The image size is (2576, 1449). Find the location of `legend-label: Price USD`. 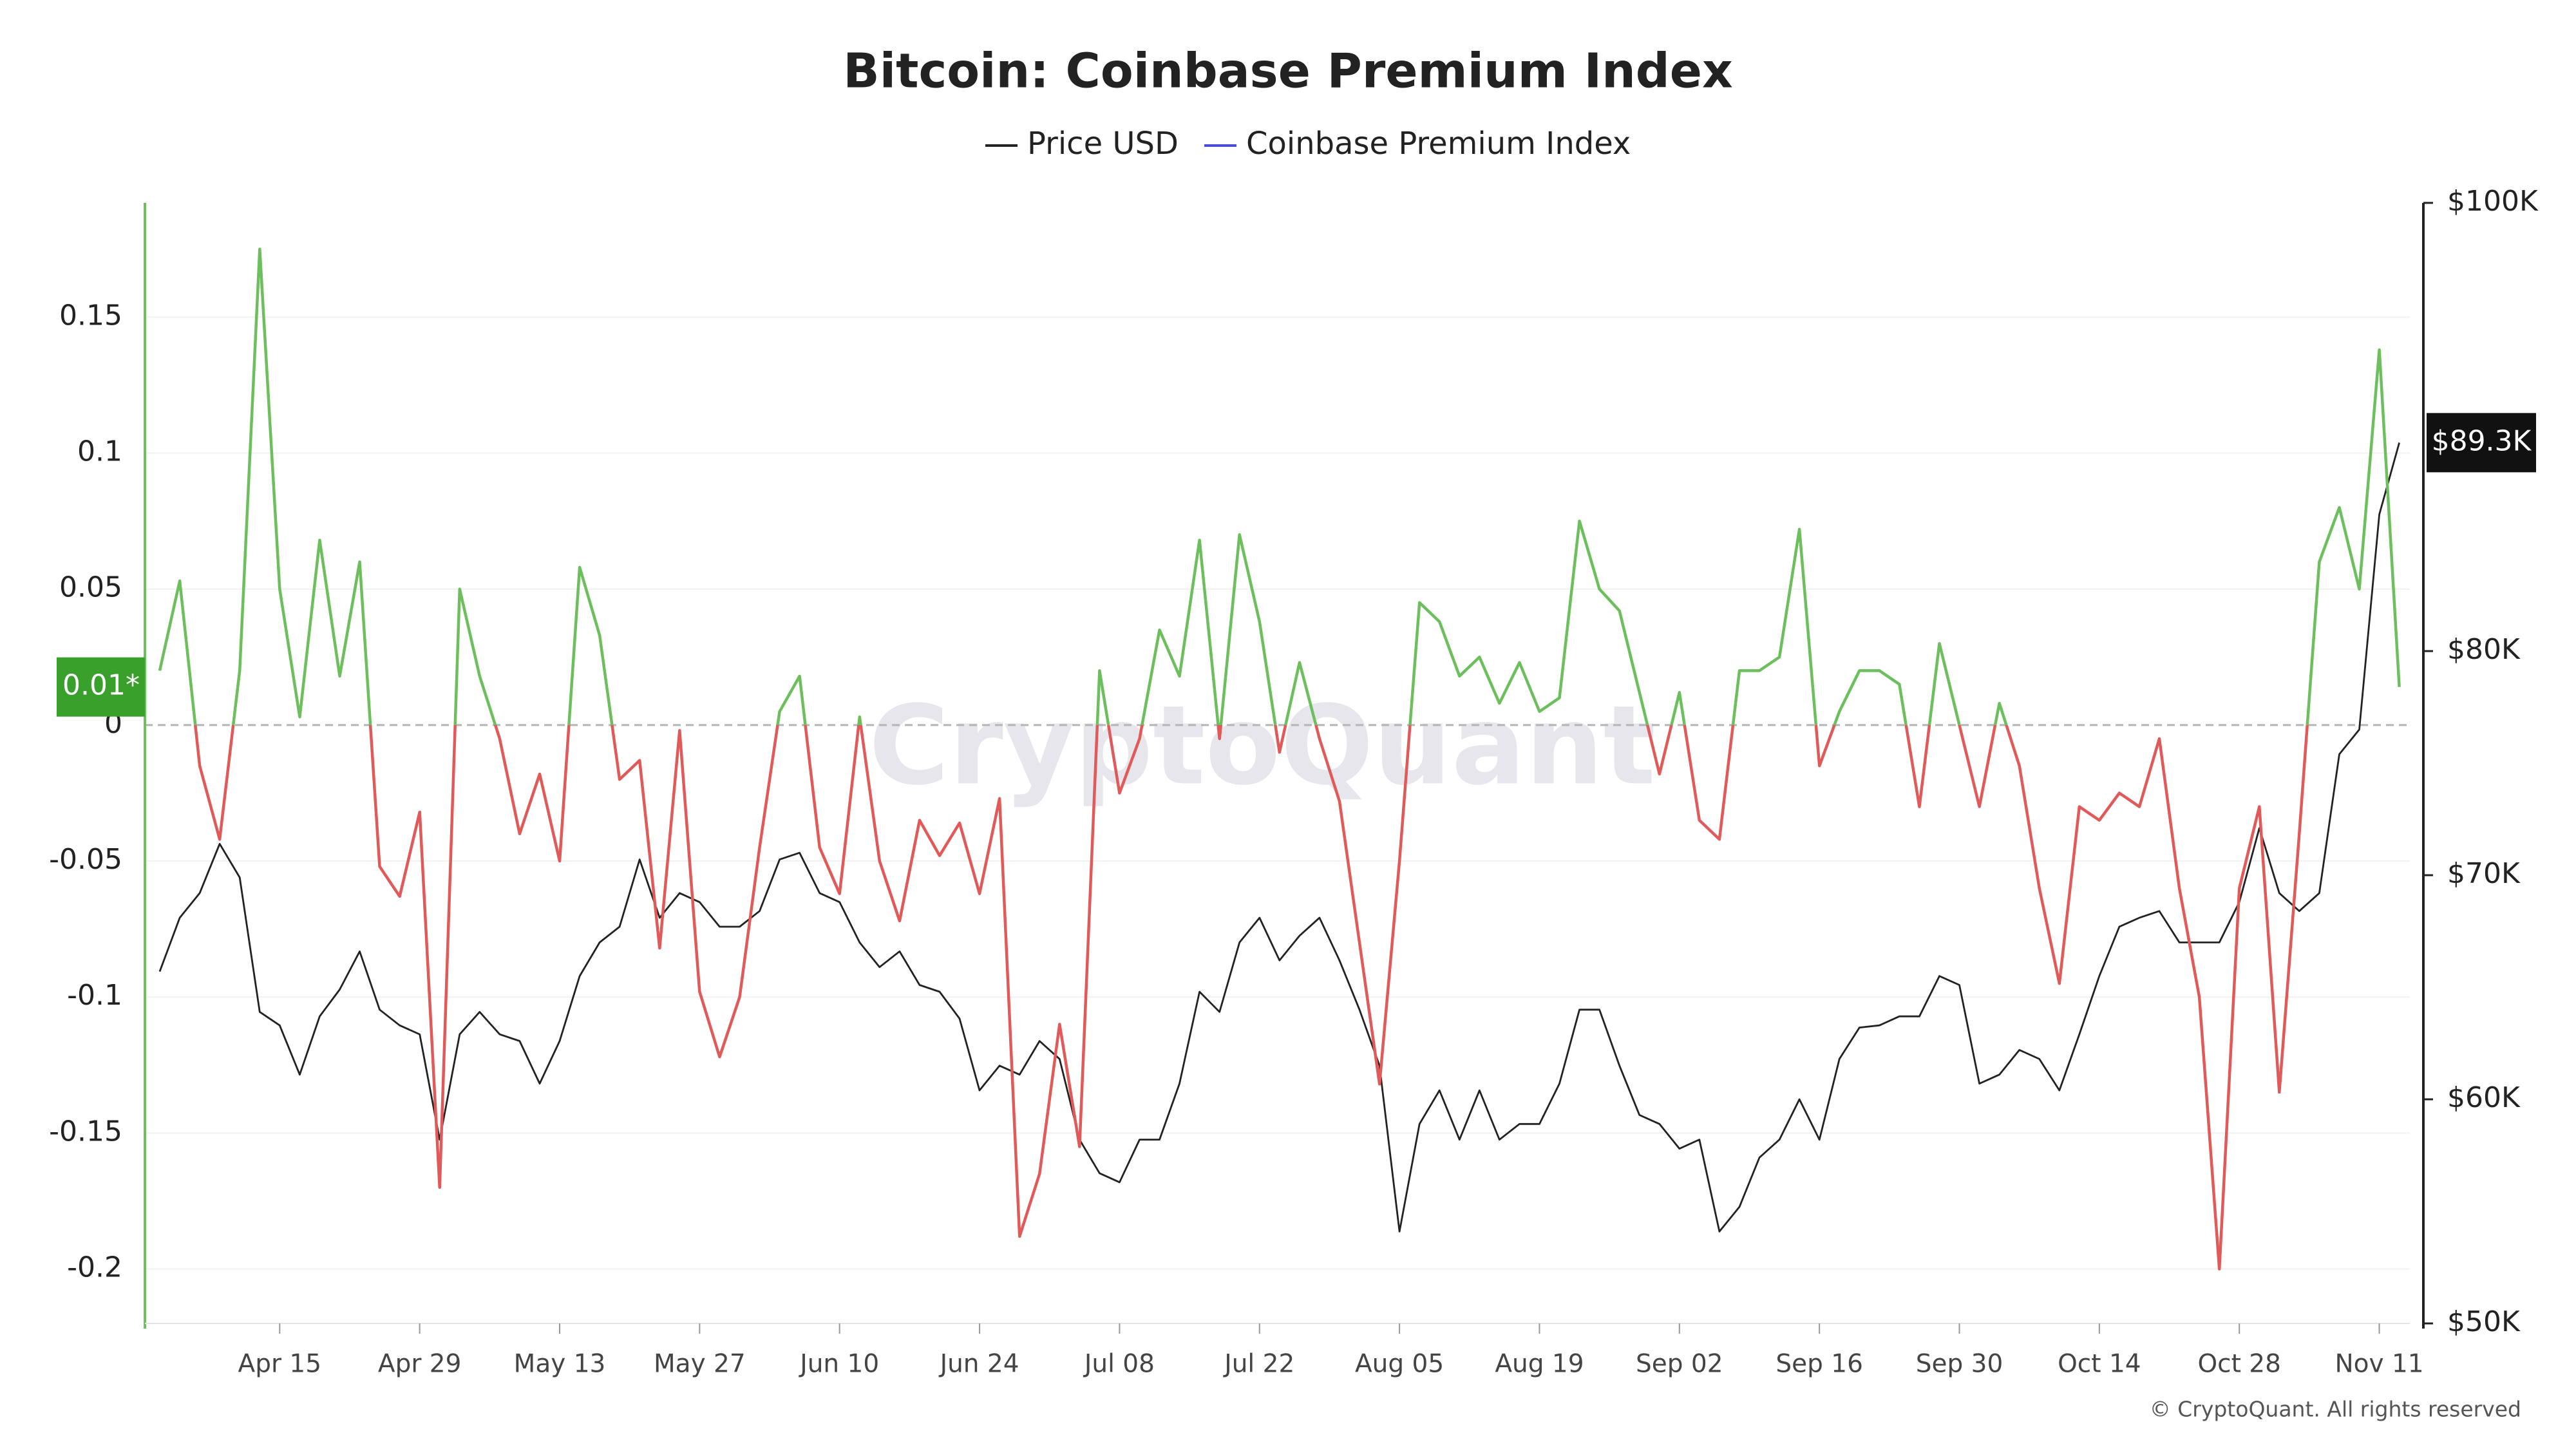

legend-label: Price USD is located at coordinates (1103, 144).